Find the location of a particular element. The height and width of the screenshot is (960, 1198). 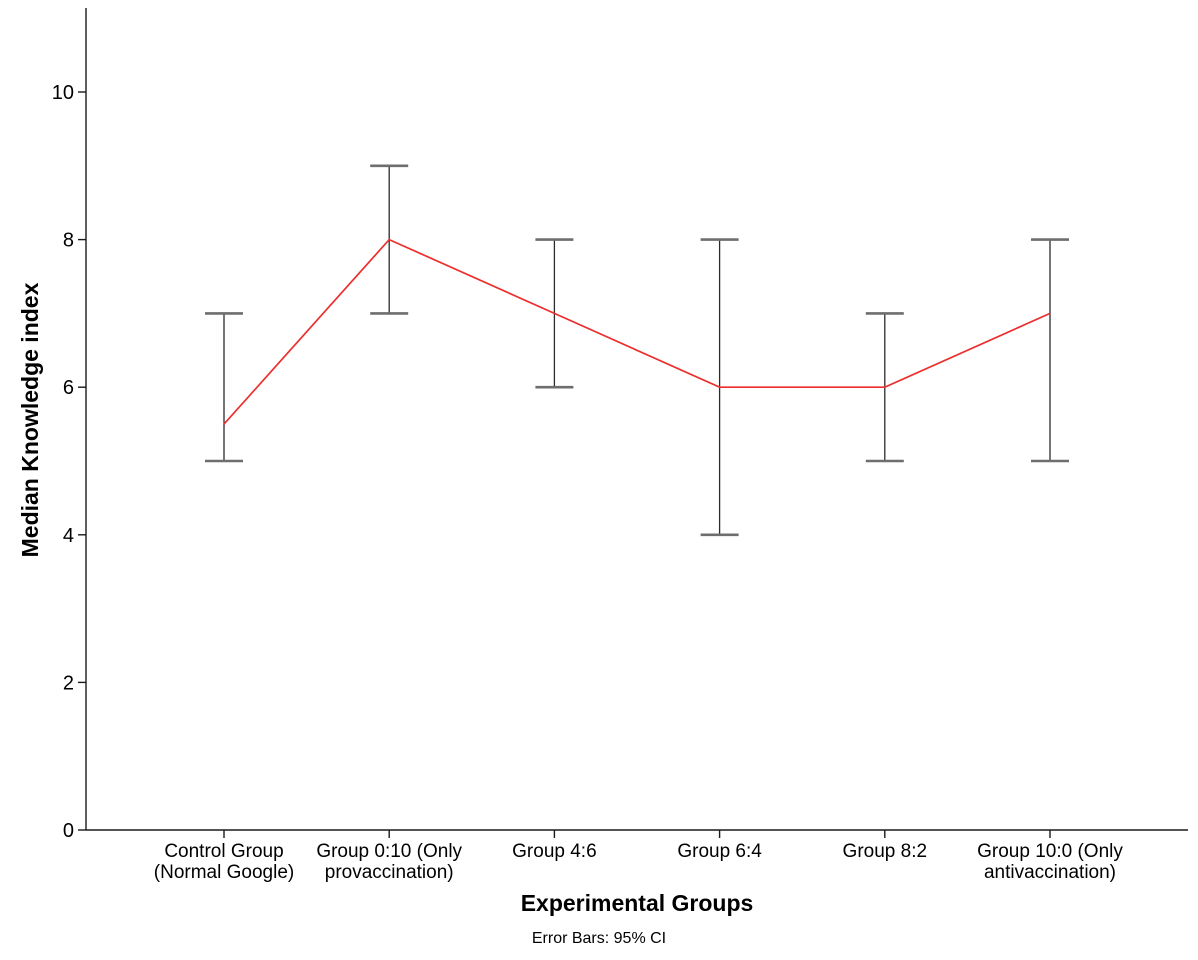

category-label: antivaccination) is located at coordinates (1050, 872).